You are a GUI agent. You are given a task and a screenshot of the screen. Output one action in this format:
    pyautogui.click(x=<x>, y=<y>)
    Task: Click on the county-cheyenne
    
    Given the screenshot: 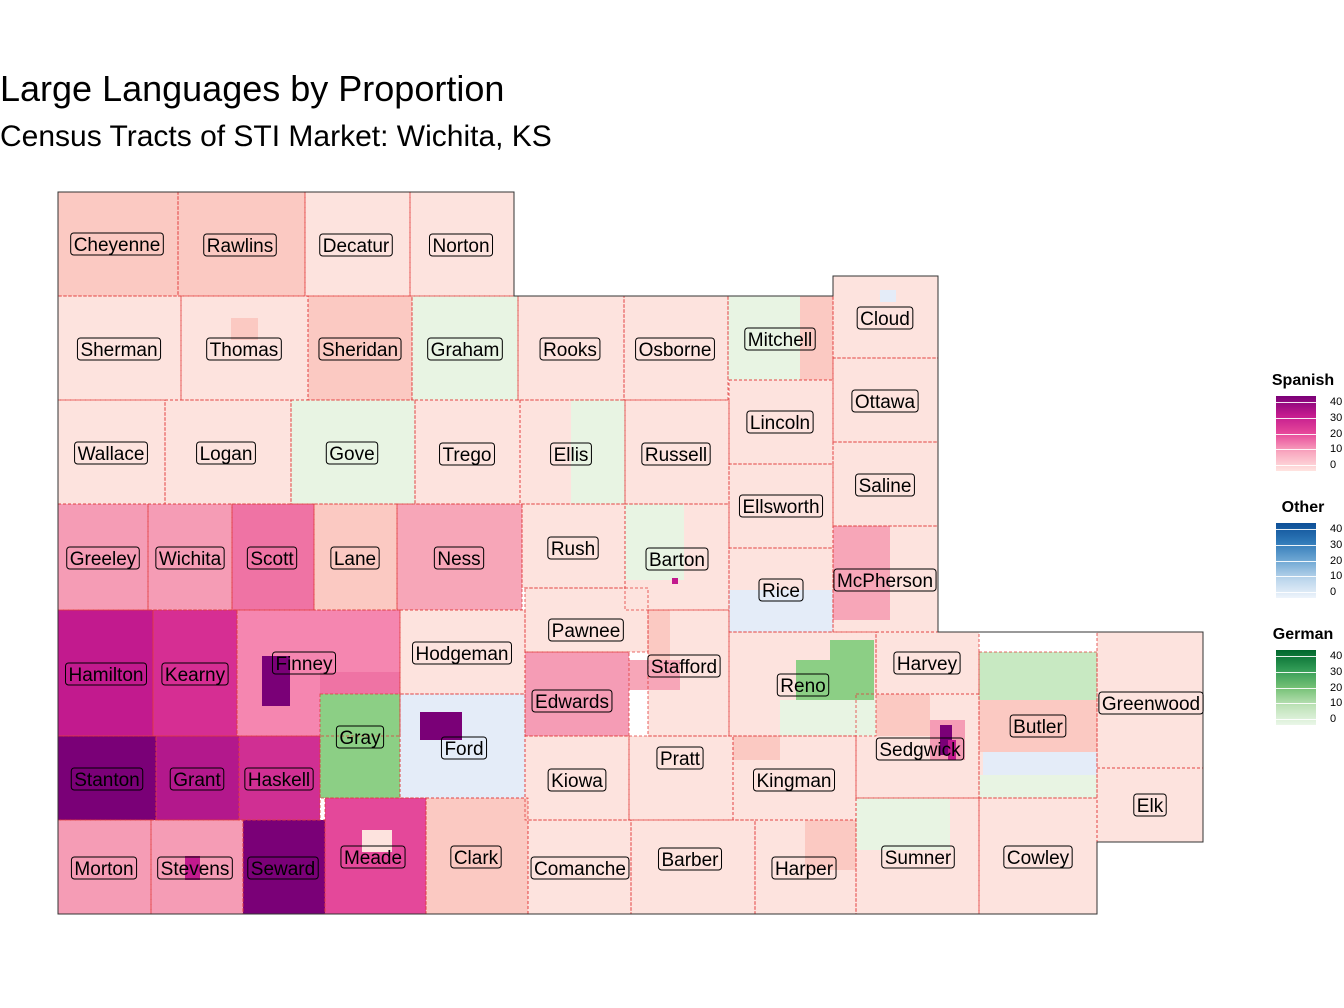 What is the action you would take?
    pyautogui.click(x=118, y=244)
    